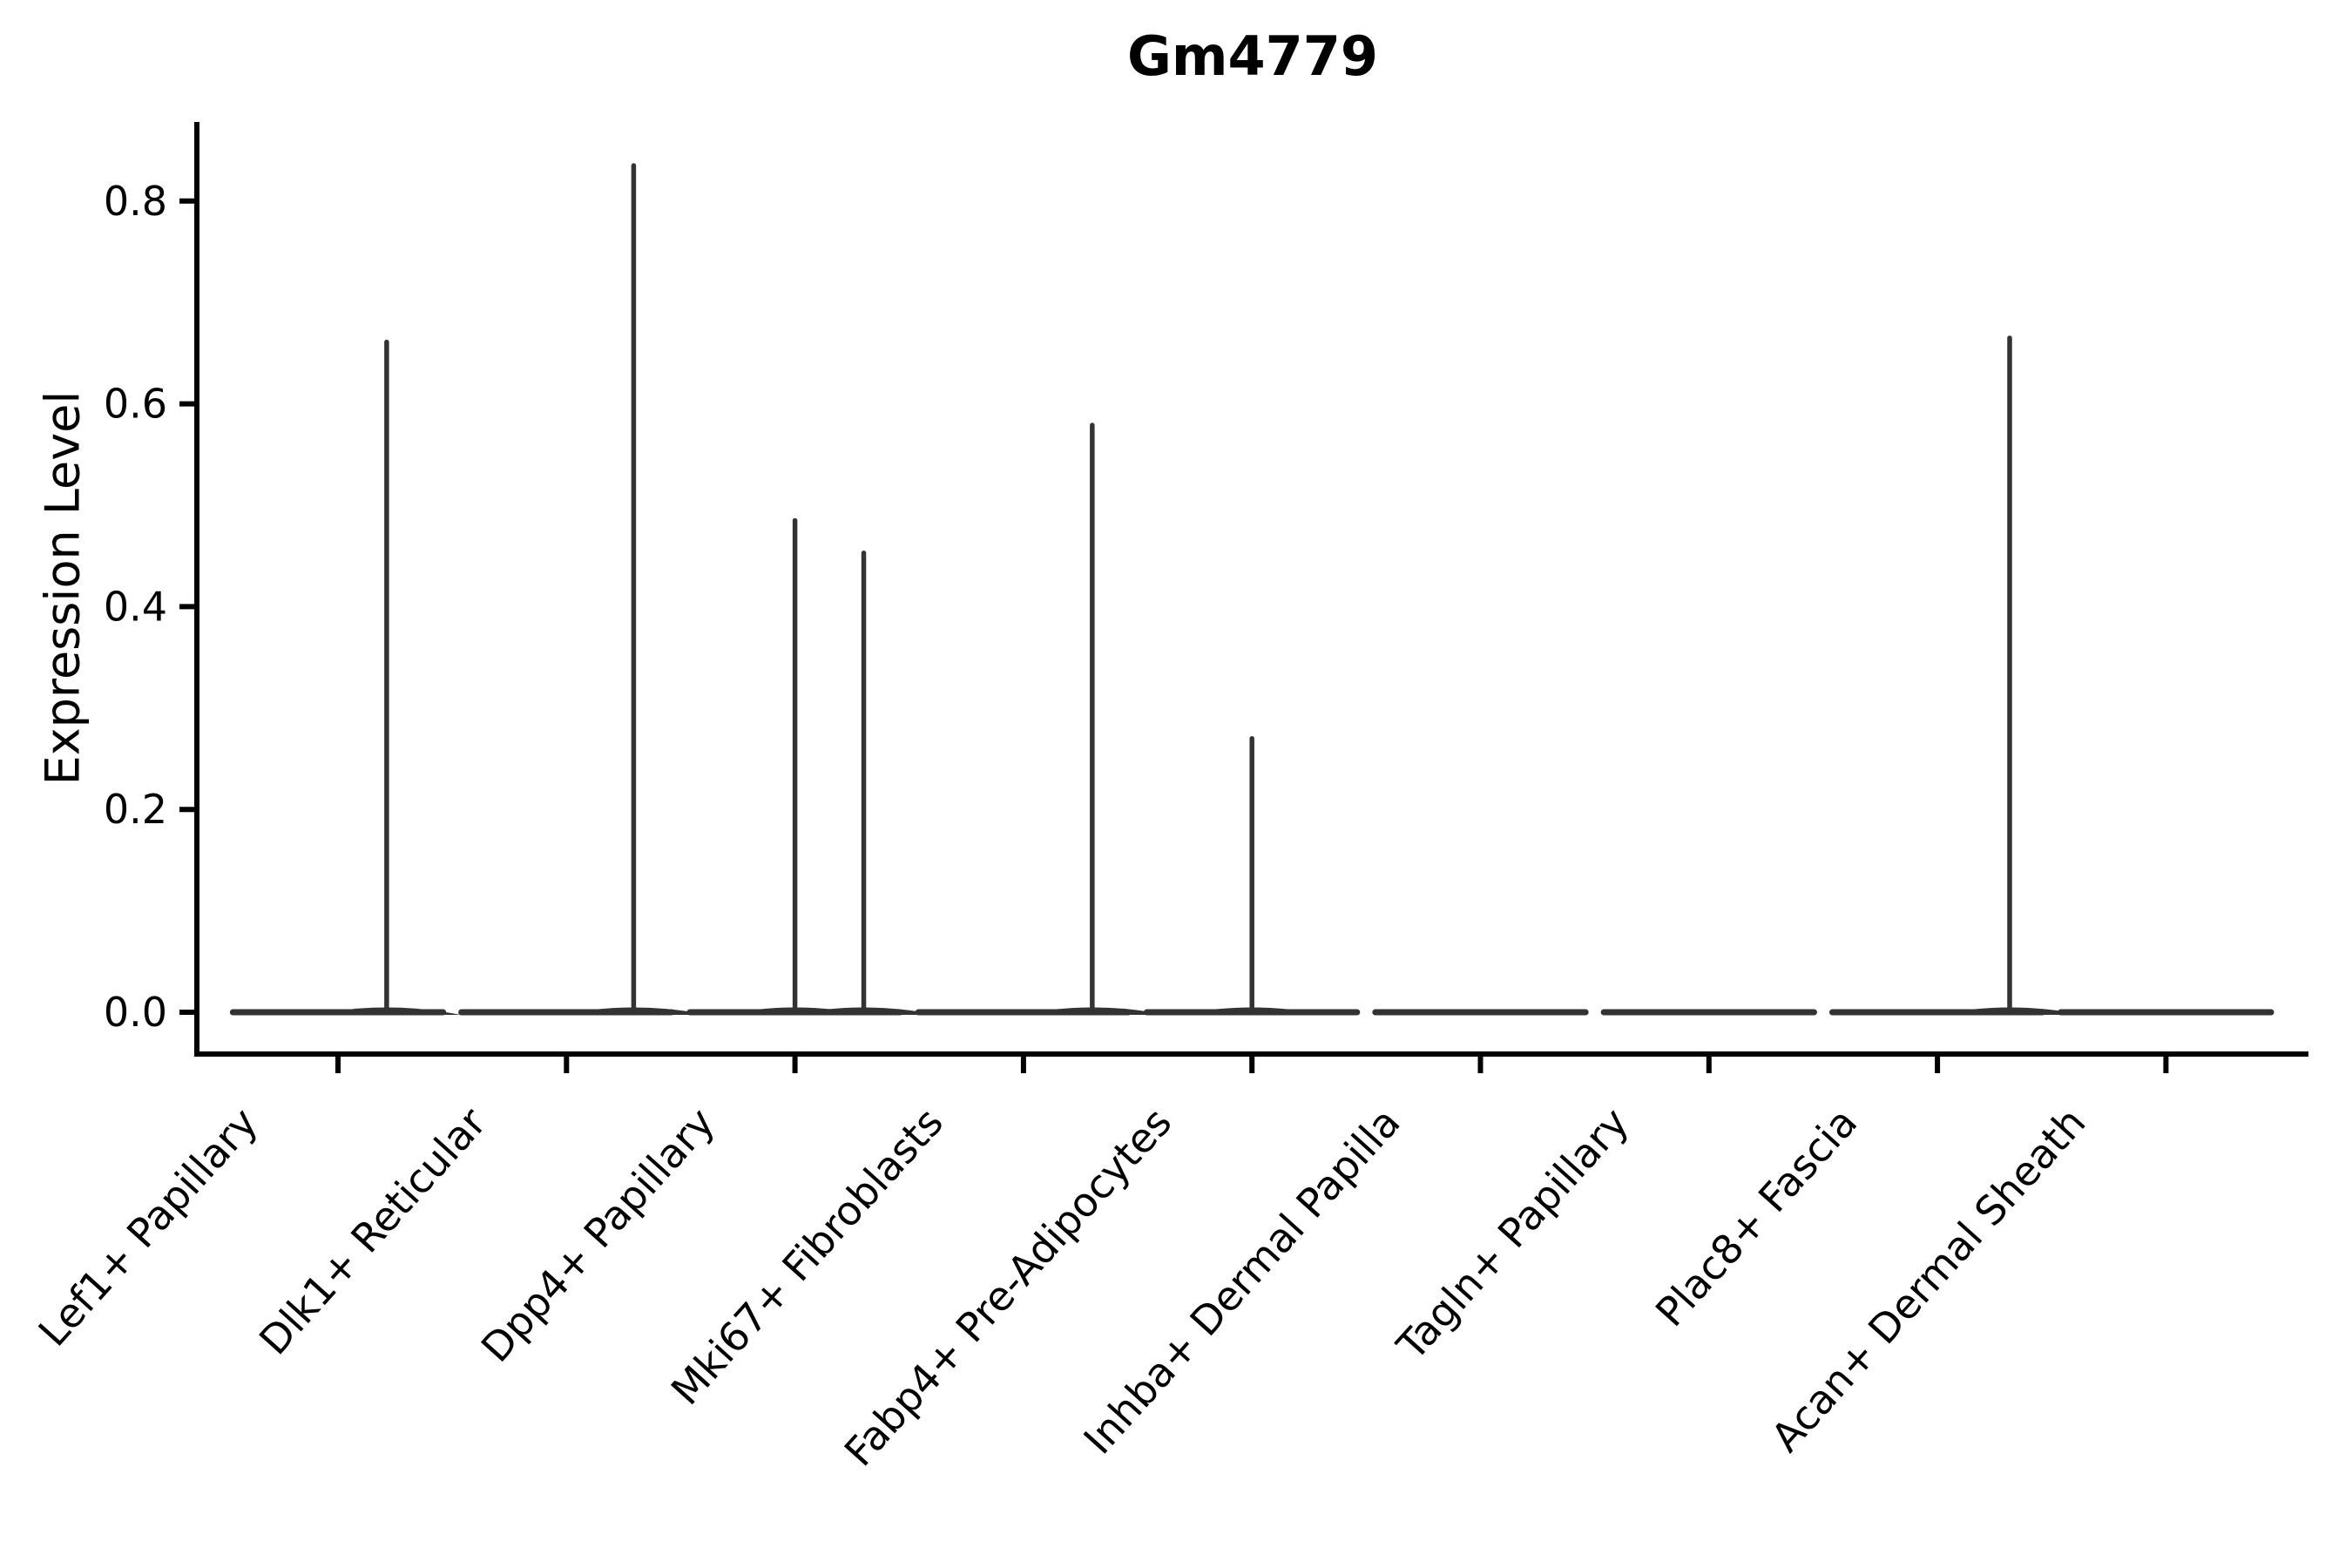 The image size is (2352, 1568). I want to click on y-tick-label: 0.6, so click(135, 405).